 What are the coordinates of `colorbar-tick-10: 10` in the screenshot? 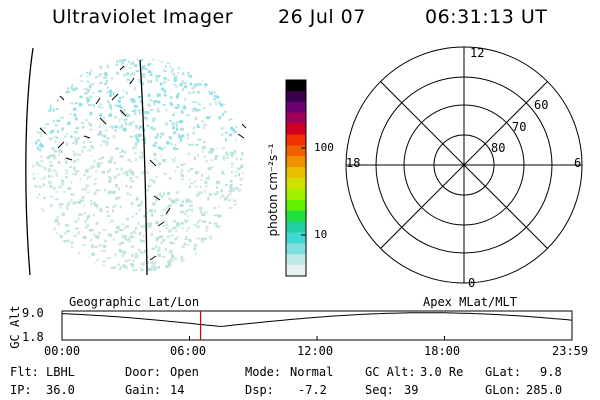 It's located at (321, 234).